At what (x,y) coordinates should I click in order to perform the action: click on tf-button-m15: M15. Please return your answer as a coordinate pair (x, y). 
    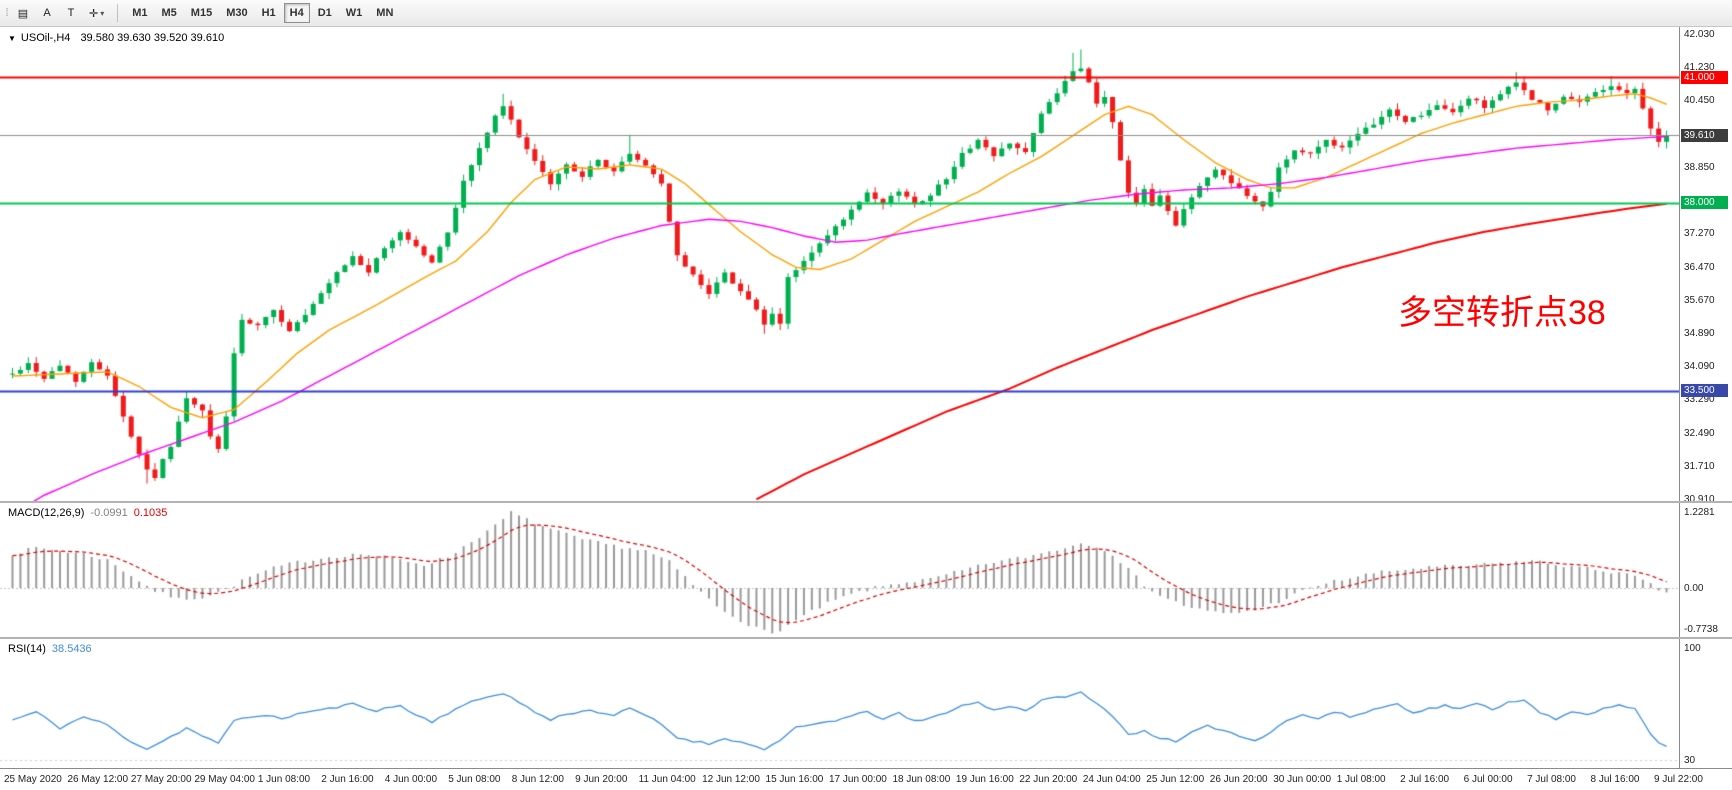
    Looking at the image, I should click on (201, 13).